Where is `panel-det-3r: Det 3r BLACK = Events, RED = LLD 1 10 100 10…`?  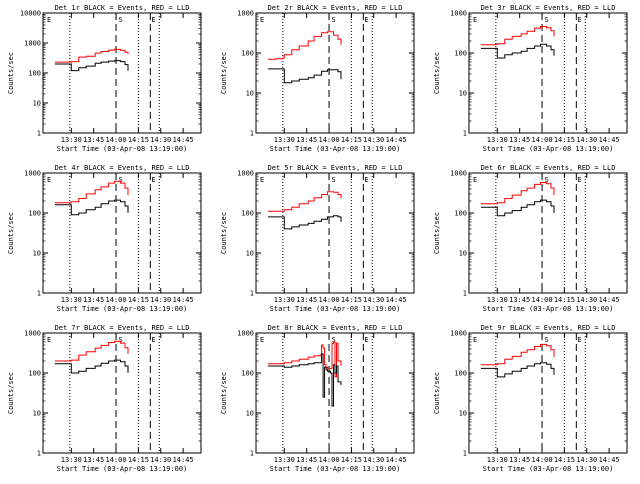
panel-det-3r: Det 3r BLACK = Events, RED = LLD 1 10 100 10… is located at coordinates (530, 78).